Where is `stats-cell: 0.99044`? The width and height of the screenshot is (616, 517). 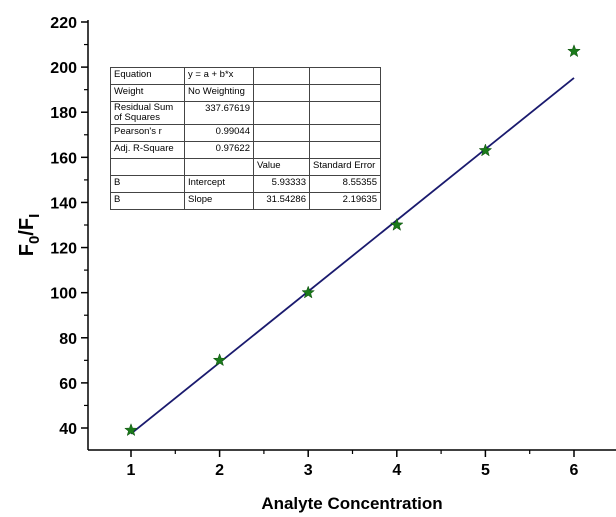 stats-cell: 0.99044 is located at coordinates (219, 133).